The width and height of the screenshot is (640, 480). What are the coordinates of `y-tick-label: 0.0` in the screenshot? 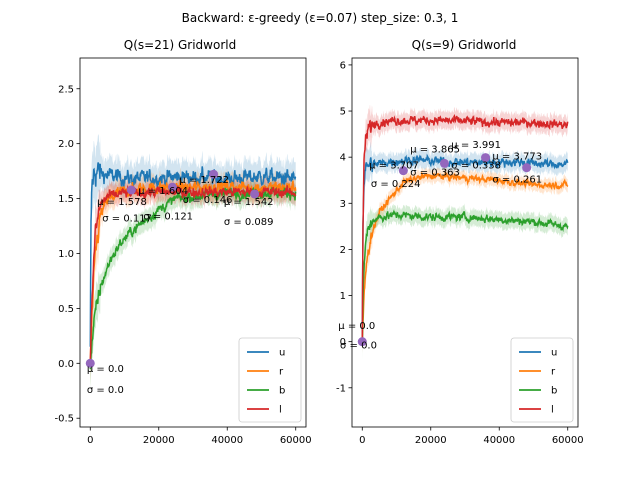 It's located at (66, 364).